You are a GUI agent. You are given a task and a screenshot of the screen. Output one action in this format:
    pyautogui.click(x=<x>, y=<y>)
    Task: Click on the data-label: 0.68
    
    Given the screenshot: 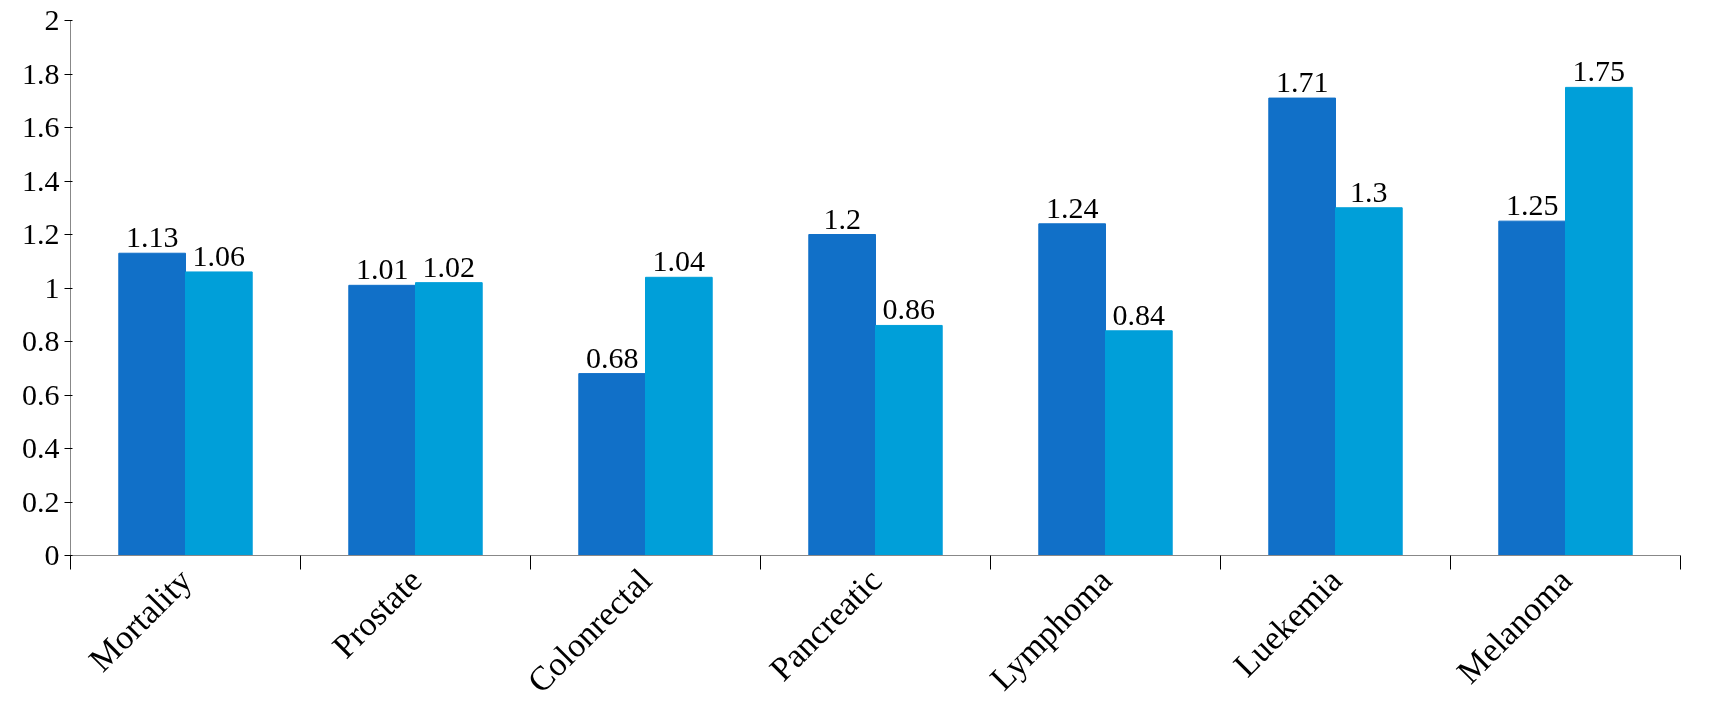 What is the action you would take?
    pyautogui.click(x=612, y=357)
    